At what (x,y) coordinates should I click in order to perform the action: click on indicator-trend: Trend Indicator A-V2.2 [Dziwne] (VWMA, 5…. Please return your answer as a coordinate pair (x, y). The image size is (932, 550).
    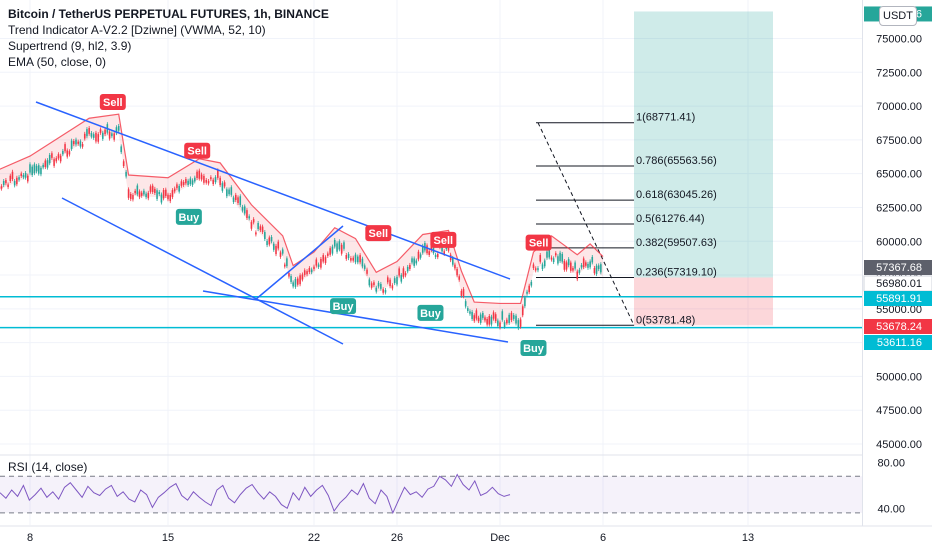
    Looking at the image, I should click on (137, 30).